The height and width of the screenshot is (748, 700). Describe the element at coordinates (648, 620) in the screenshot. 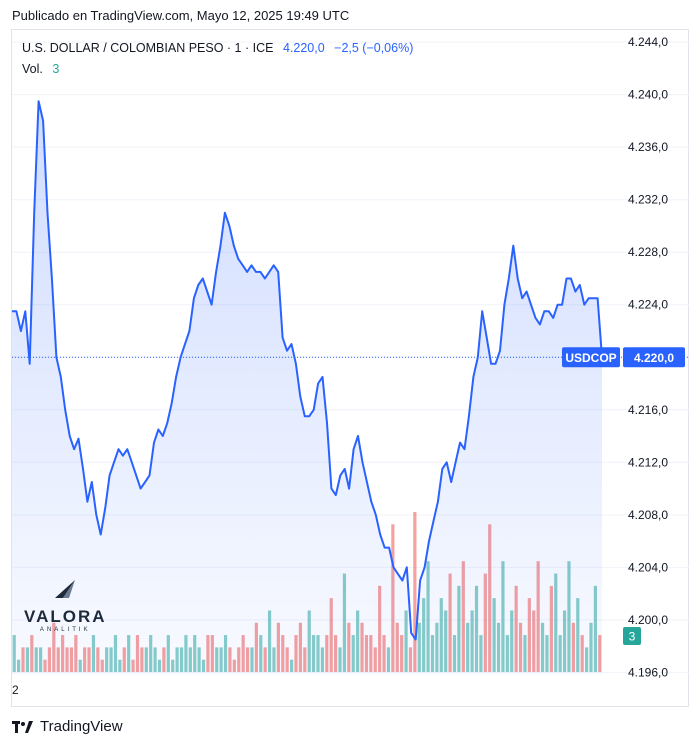

I see `y-tick-label: 4.200,0` at that location.